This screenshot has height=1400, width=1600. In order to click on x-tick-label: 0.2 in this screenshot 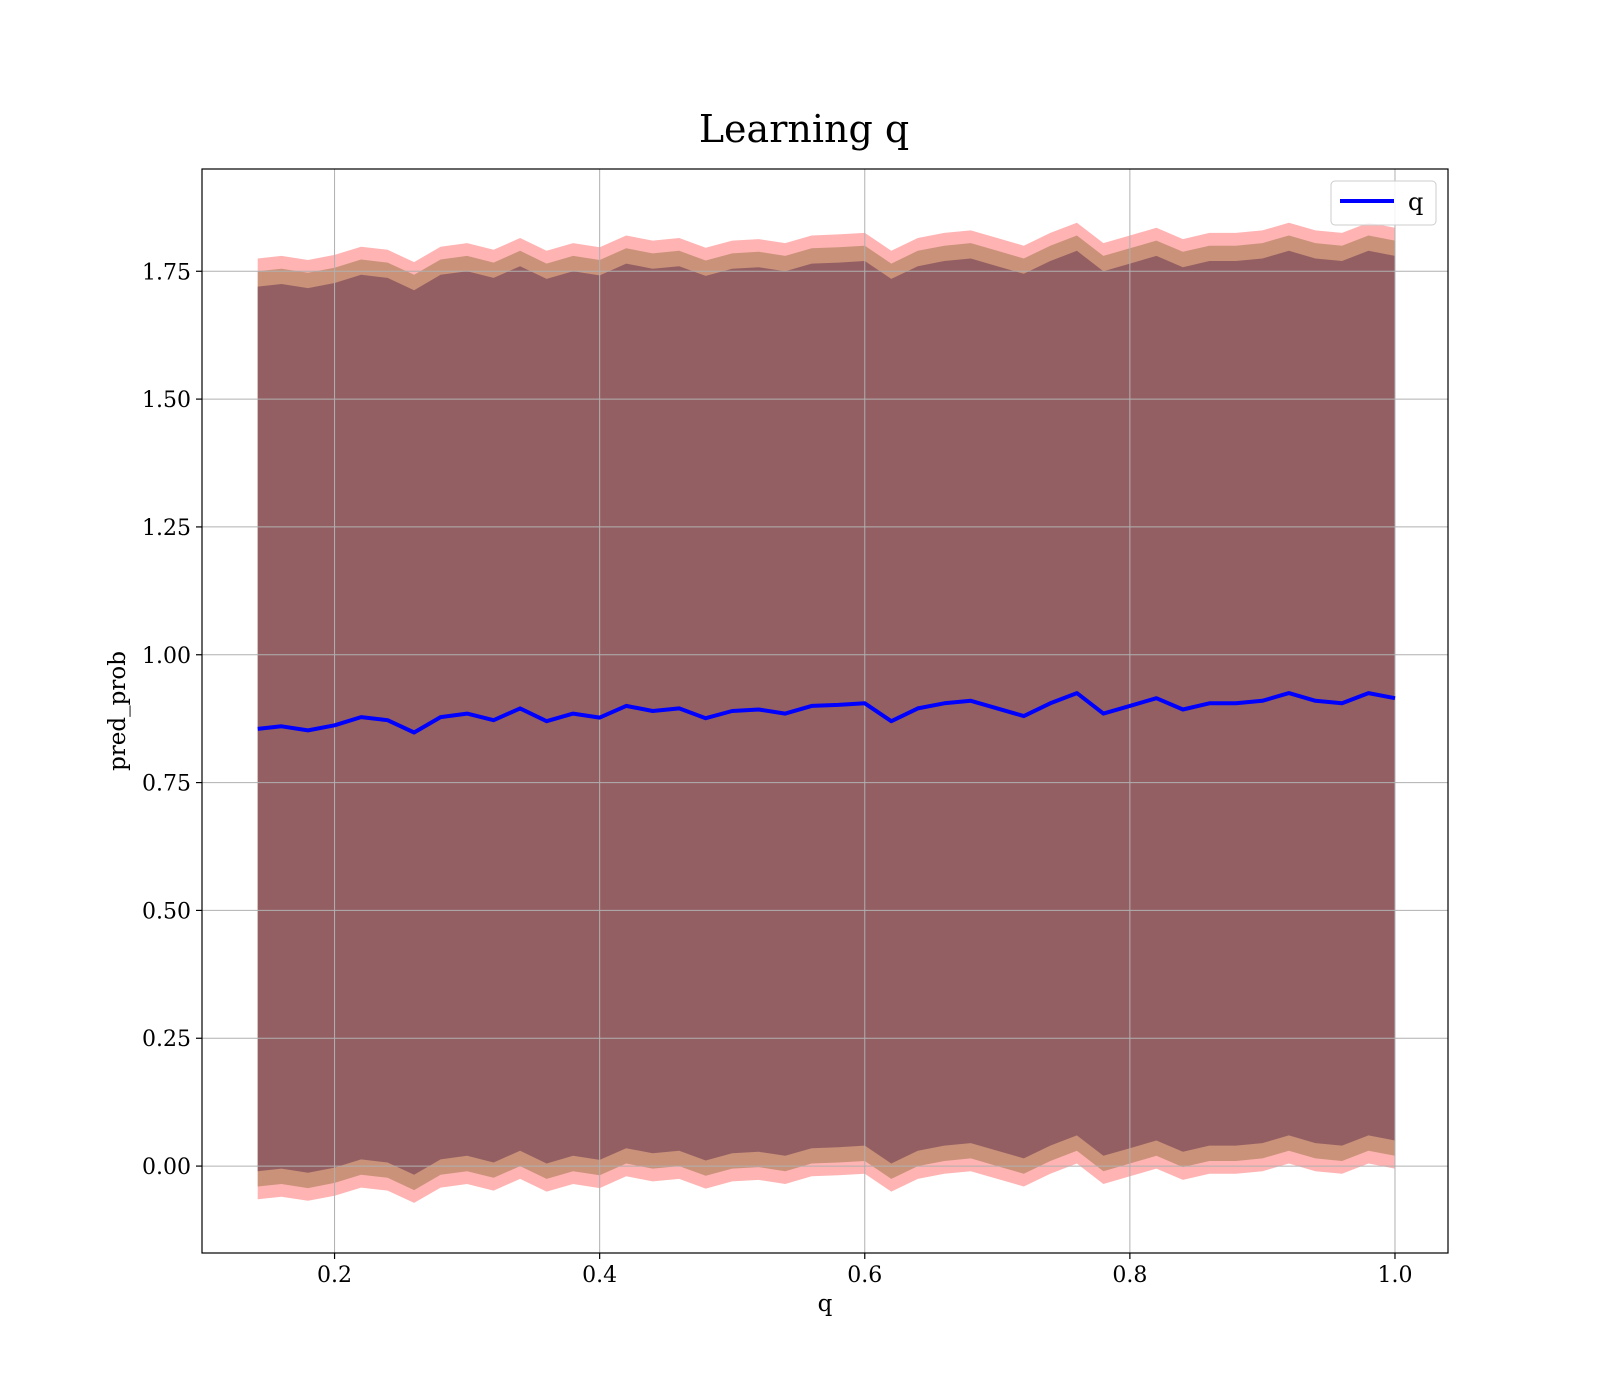, I will do `click(334, 1275)`.